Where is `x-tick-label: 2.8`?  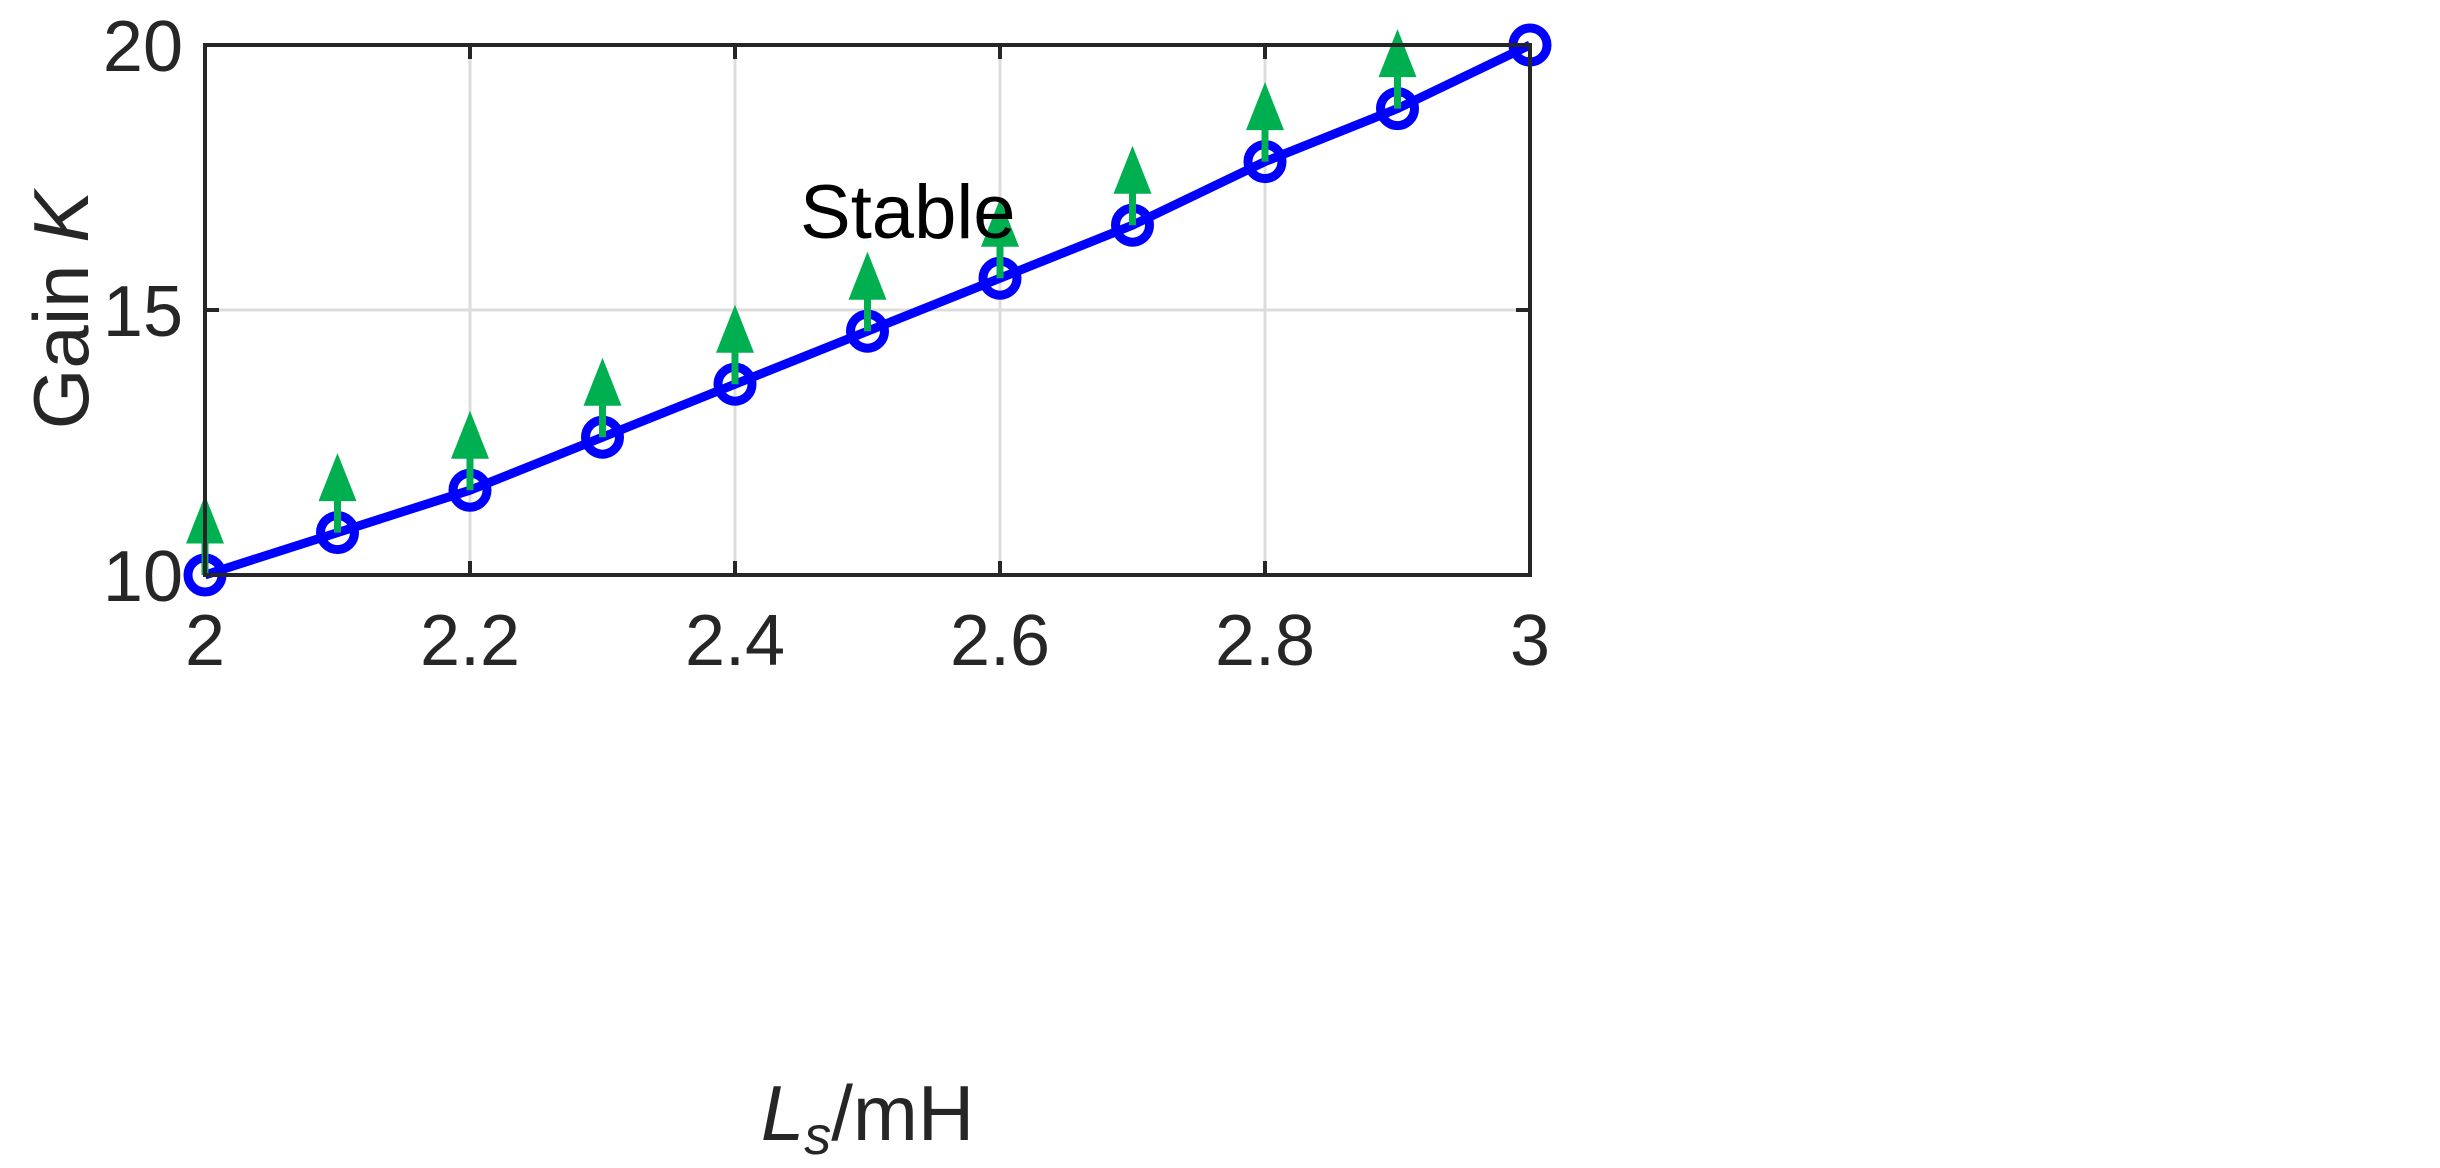 x-tick-label: 2.8 is located at coordinates (1265, 641).